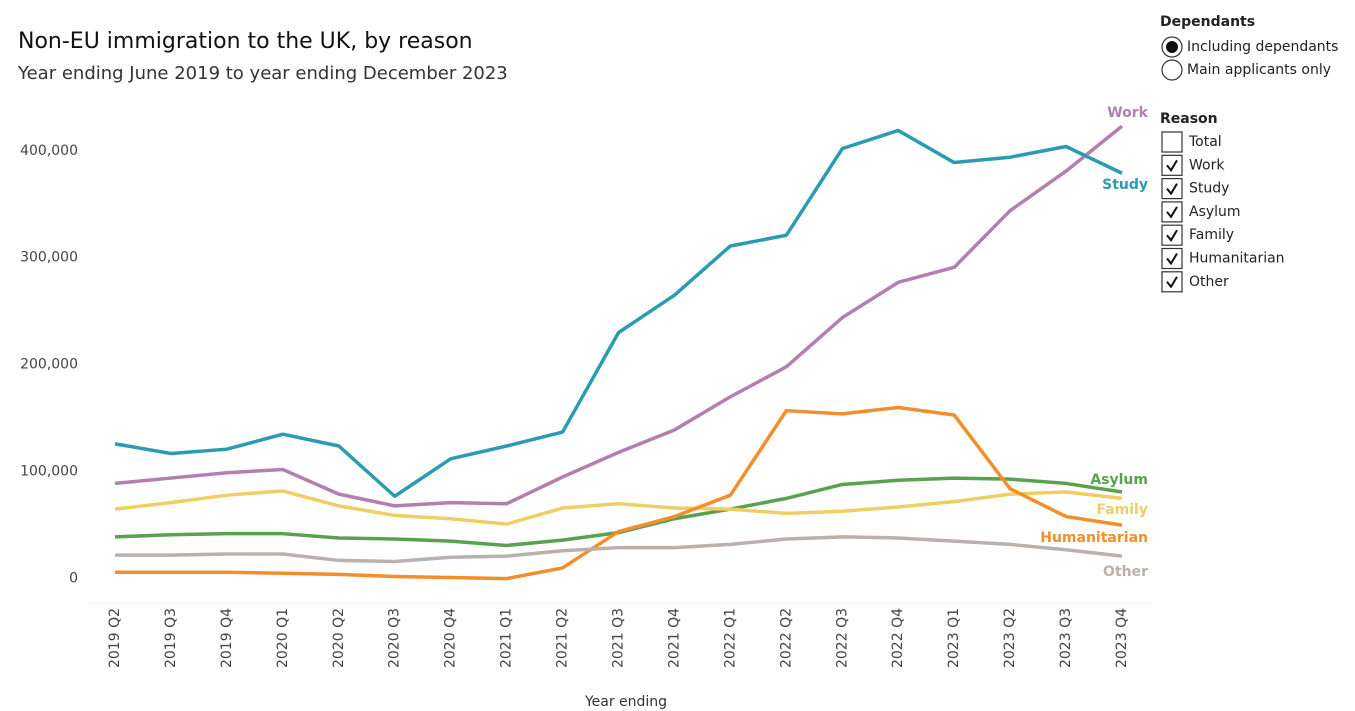 This screenshot has width=1355, height=711. What do you see at coordinates (115, 638) in the screenshot?
I see `x-tick-label: 2019 Q2` at bounding box center [115, 638].